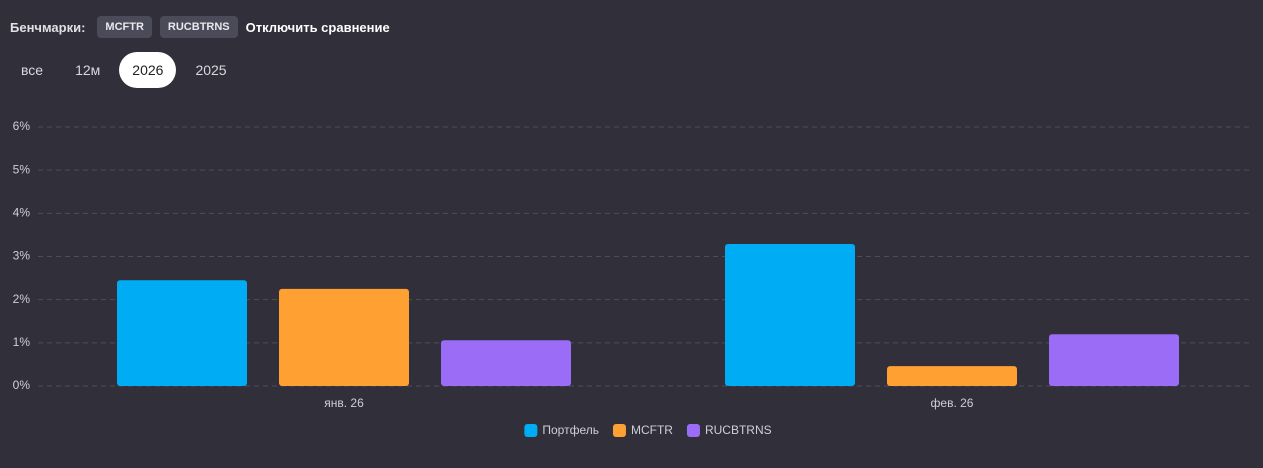  I want to click on legend-item: RUCBTRNS, so click(729, 430).